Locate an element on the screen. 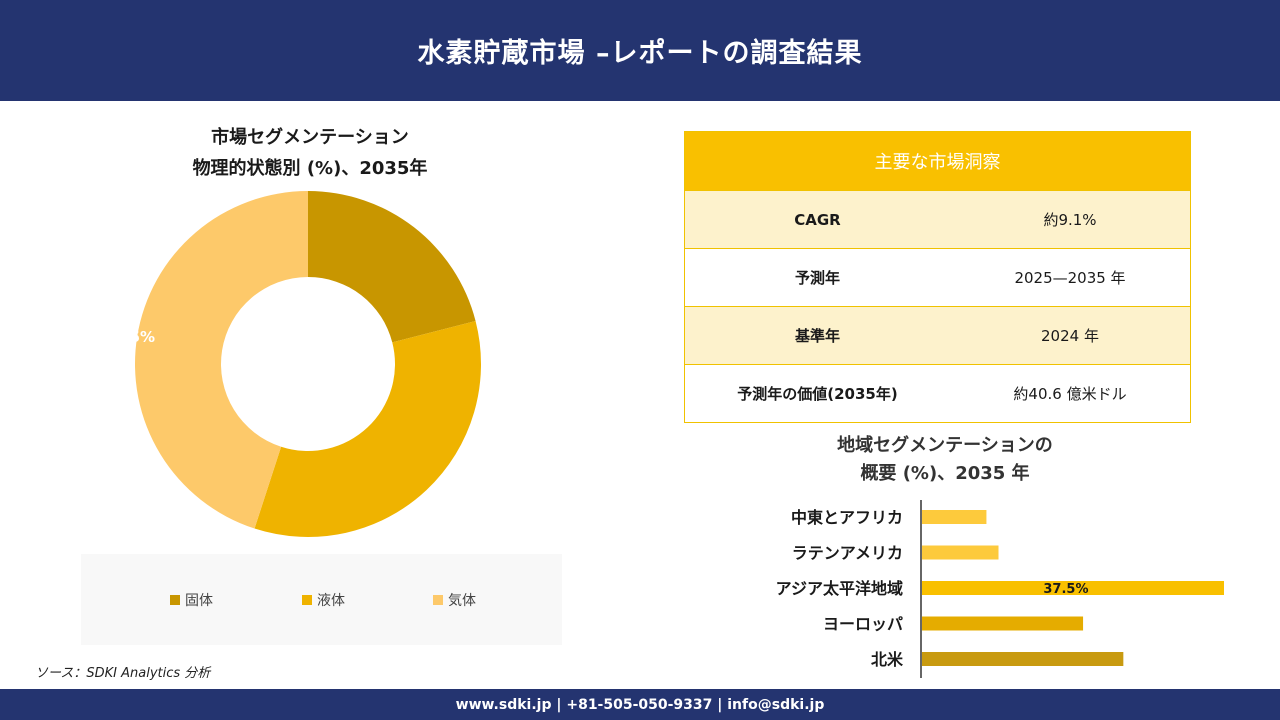  bar-category-label: 北米 is located at coordinates (887, 659).